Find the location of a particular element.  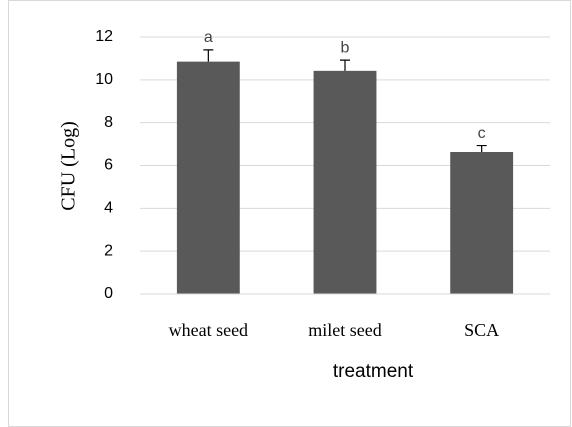

annotation: a is located at coordinates (208, 37).